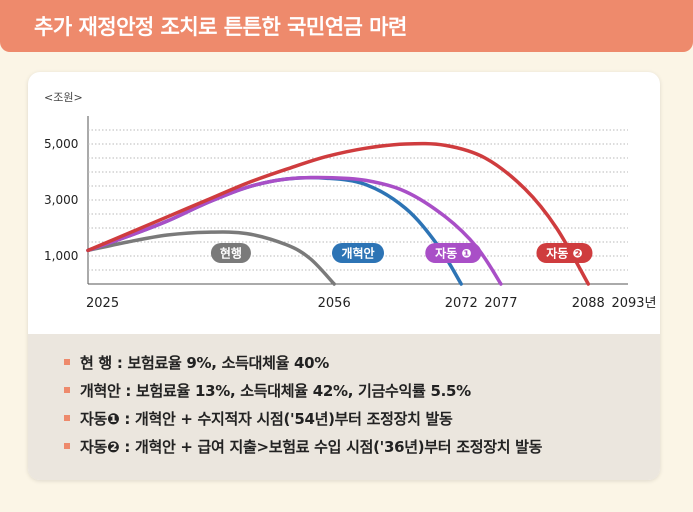 The height and width of the screenshot is (512, 693). I want to click on y-tick-label: 1,000, so click(61, 256).